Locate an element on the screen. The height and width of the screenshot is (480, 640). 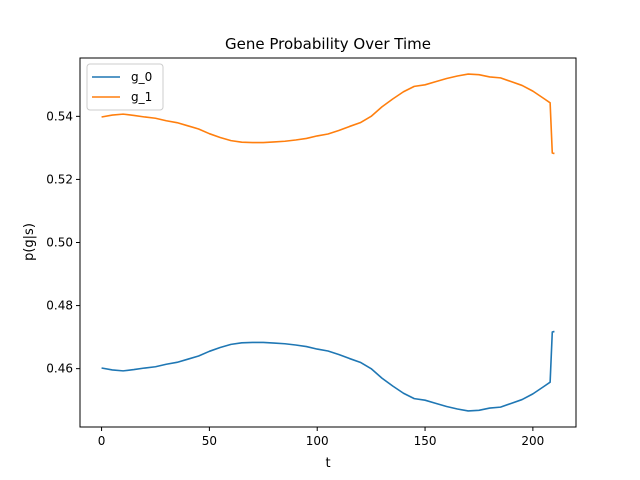
x-axis-ticks: 0 50 100 150 200 is located at coordinates (321, 437).